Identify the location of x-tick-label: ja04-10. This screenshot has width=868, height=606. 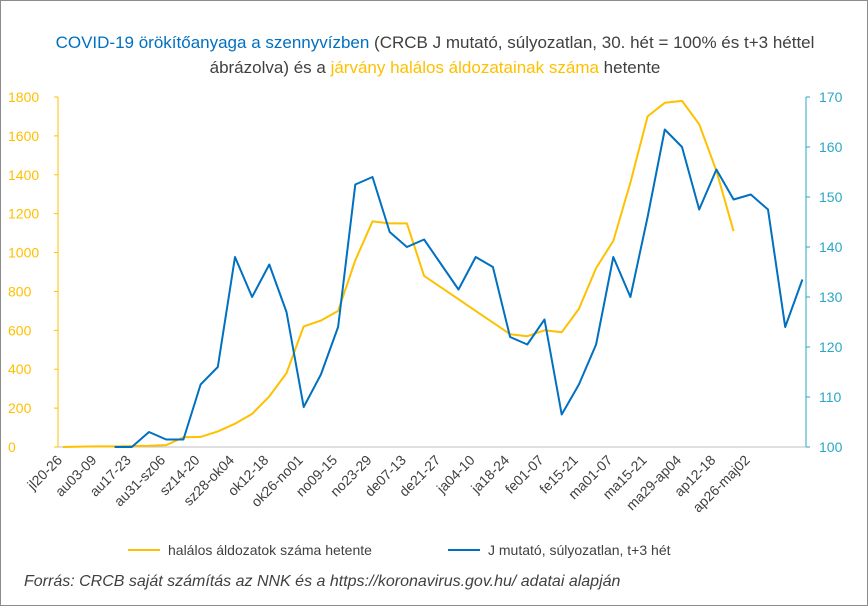
(455, 474).